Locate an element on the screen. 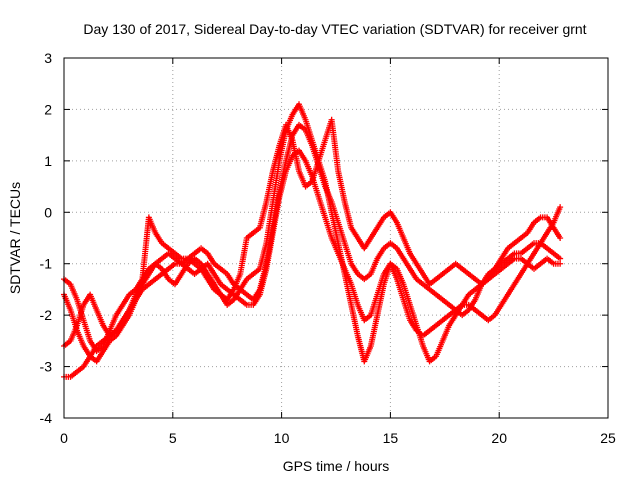 Image resolution: width=640 pixels, height=480 pixels. x-tick-label: 15 is located at coordinates (391, 438).